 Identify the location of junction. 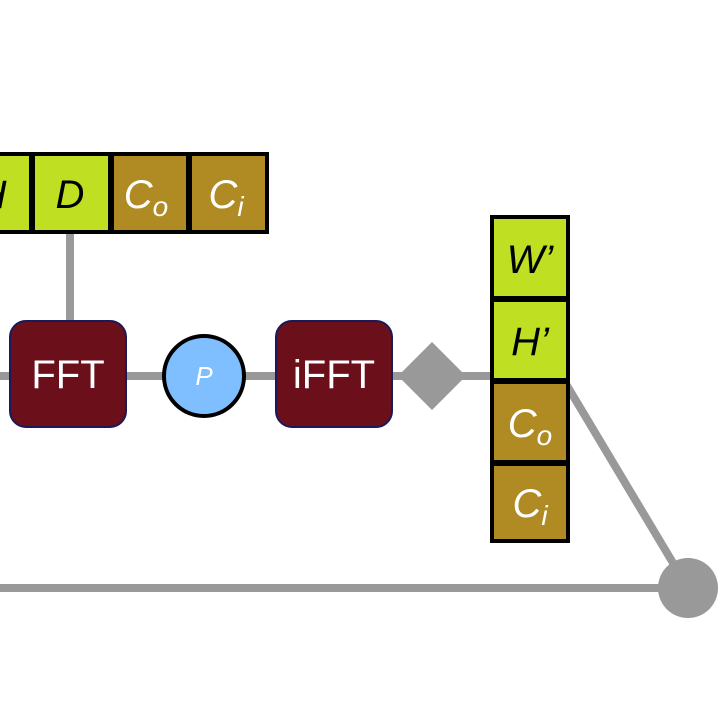
(688, 588).